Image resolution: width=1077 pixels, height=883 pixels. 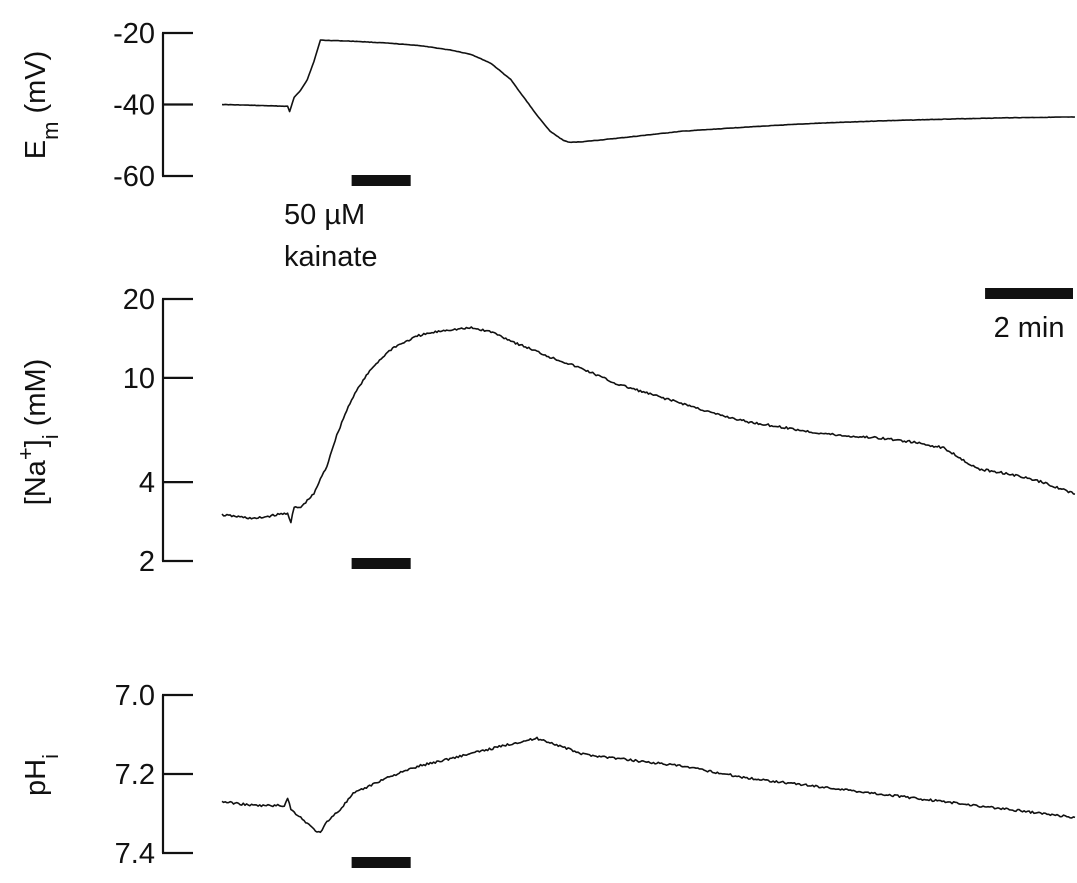 What do you see at coordinates (135, 854) in the screenshot?
I see `y-tick-label: 7.4` at bounding box center [135, 854].